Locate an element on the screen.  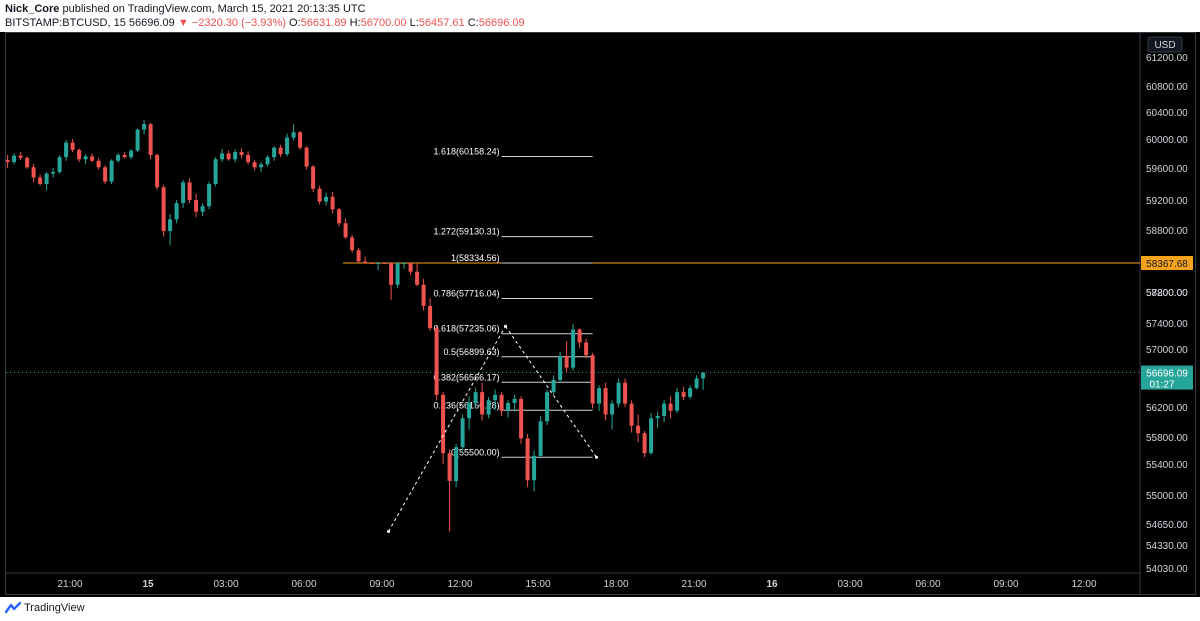
horizontal-line-price-label: 58367.68 is located at coordinates (1167, 264).